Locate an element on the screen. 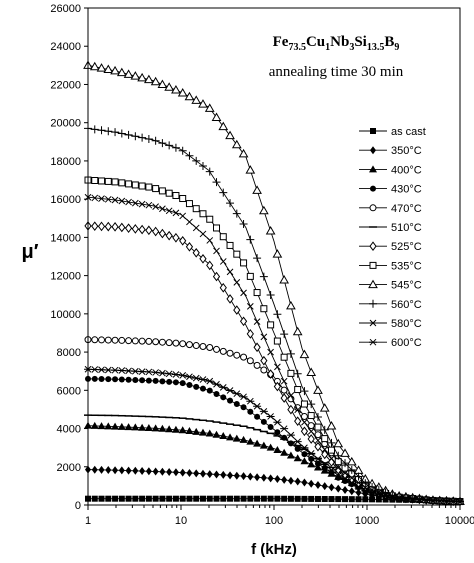 This screenshot has height=563, width=474. legend-label: 470°C is located at coordinates (406, 209).